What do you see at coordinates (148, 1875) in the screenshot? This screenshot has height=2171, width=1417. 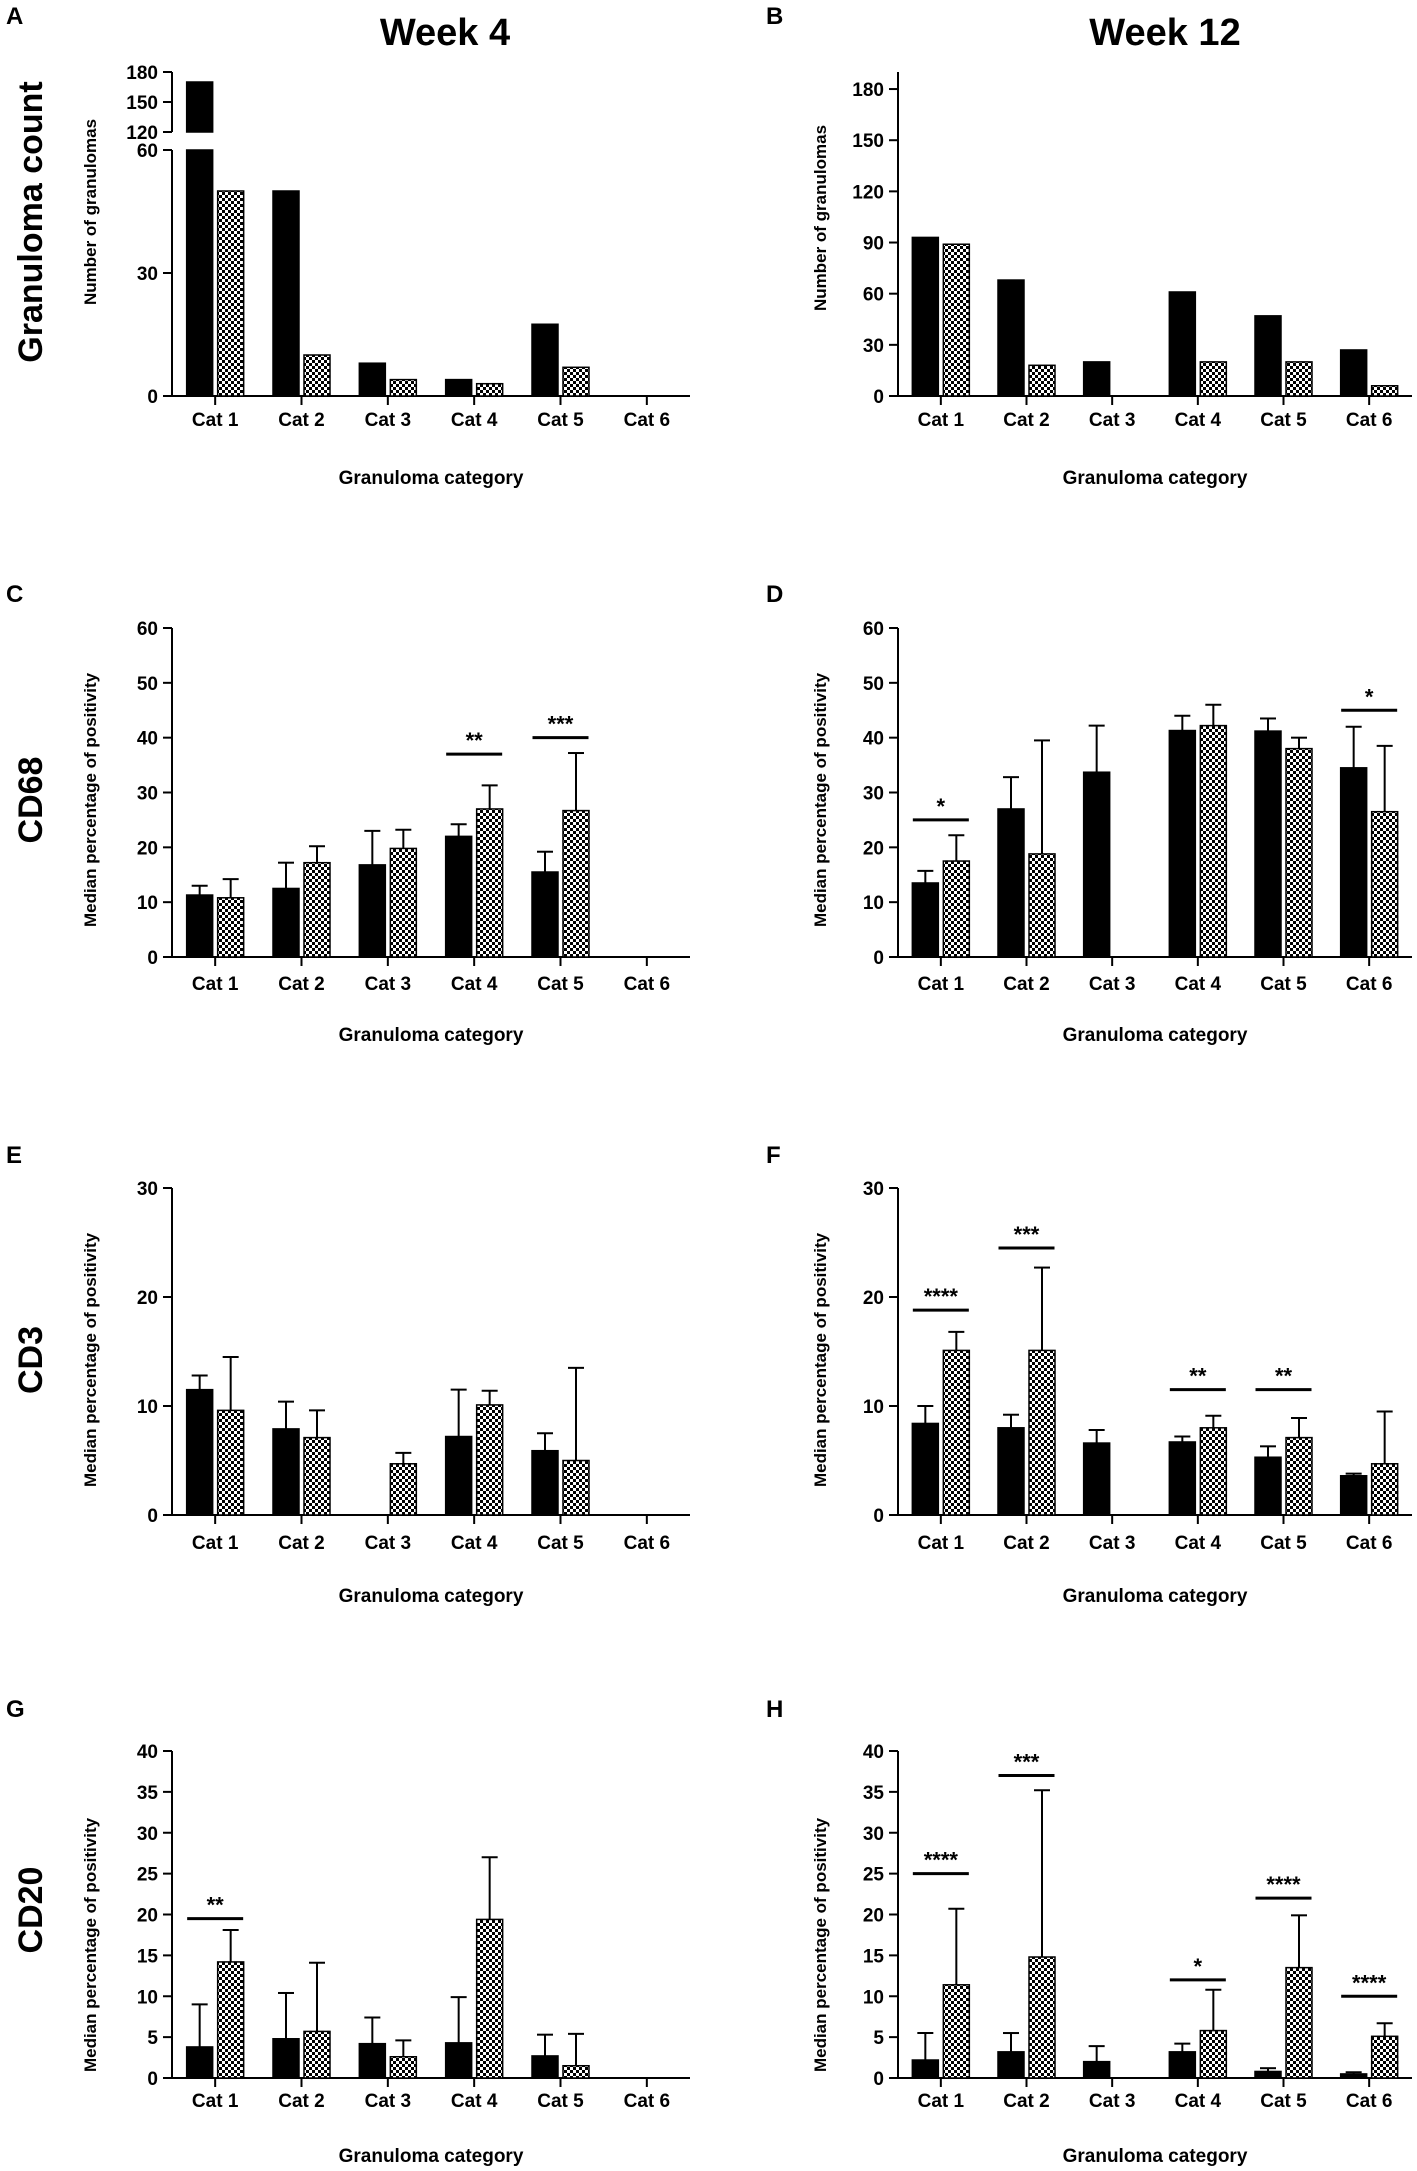 I see `y-tick-label: 25` at bounding box center [148, 1875].